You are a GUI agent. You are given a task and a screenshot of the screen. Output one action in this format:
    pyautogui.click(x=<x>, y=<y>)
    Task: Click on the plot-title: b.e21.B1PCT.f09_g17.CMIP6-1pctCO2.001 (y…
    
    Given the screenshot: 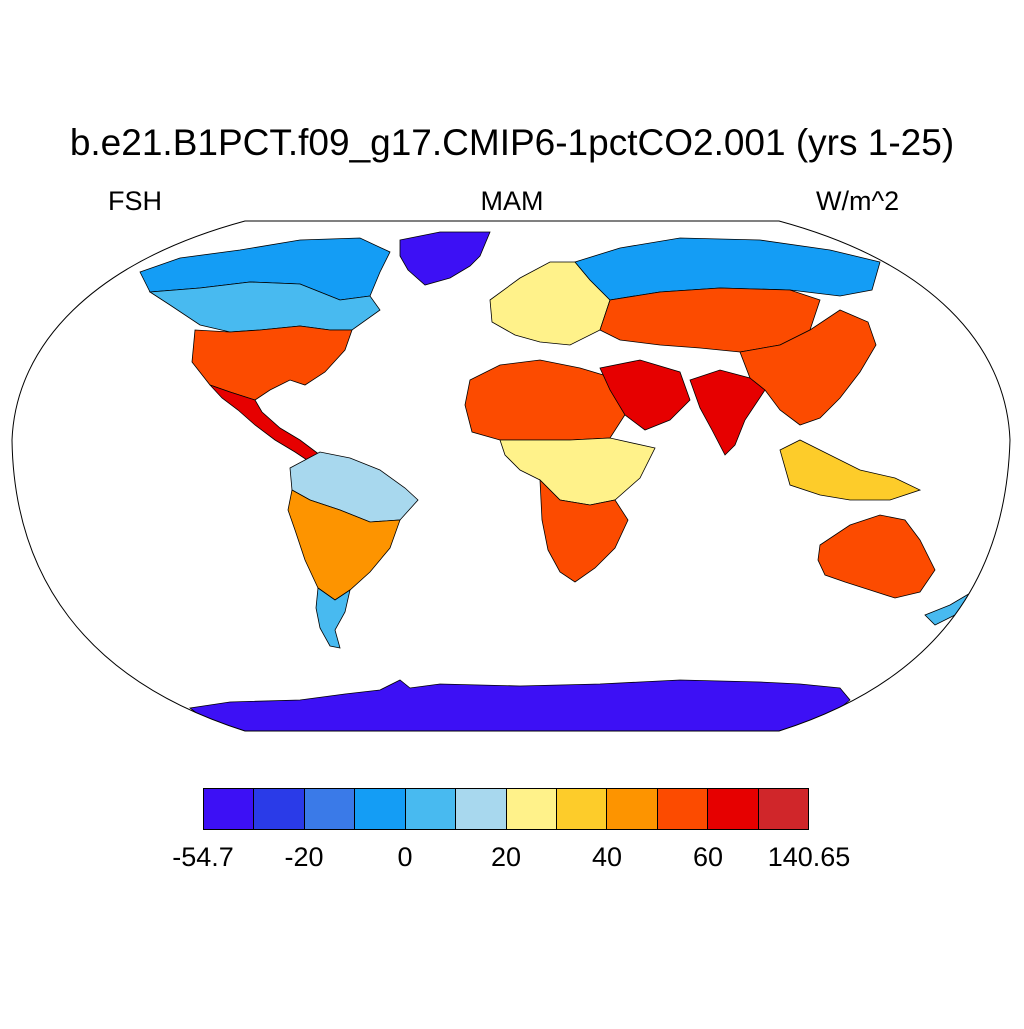 What is the action you would take?
    pyautogui.click(x=512, y=142)
    